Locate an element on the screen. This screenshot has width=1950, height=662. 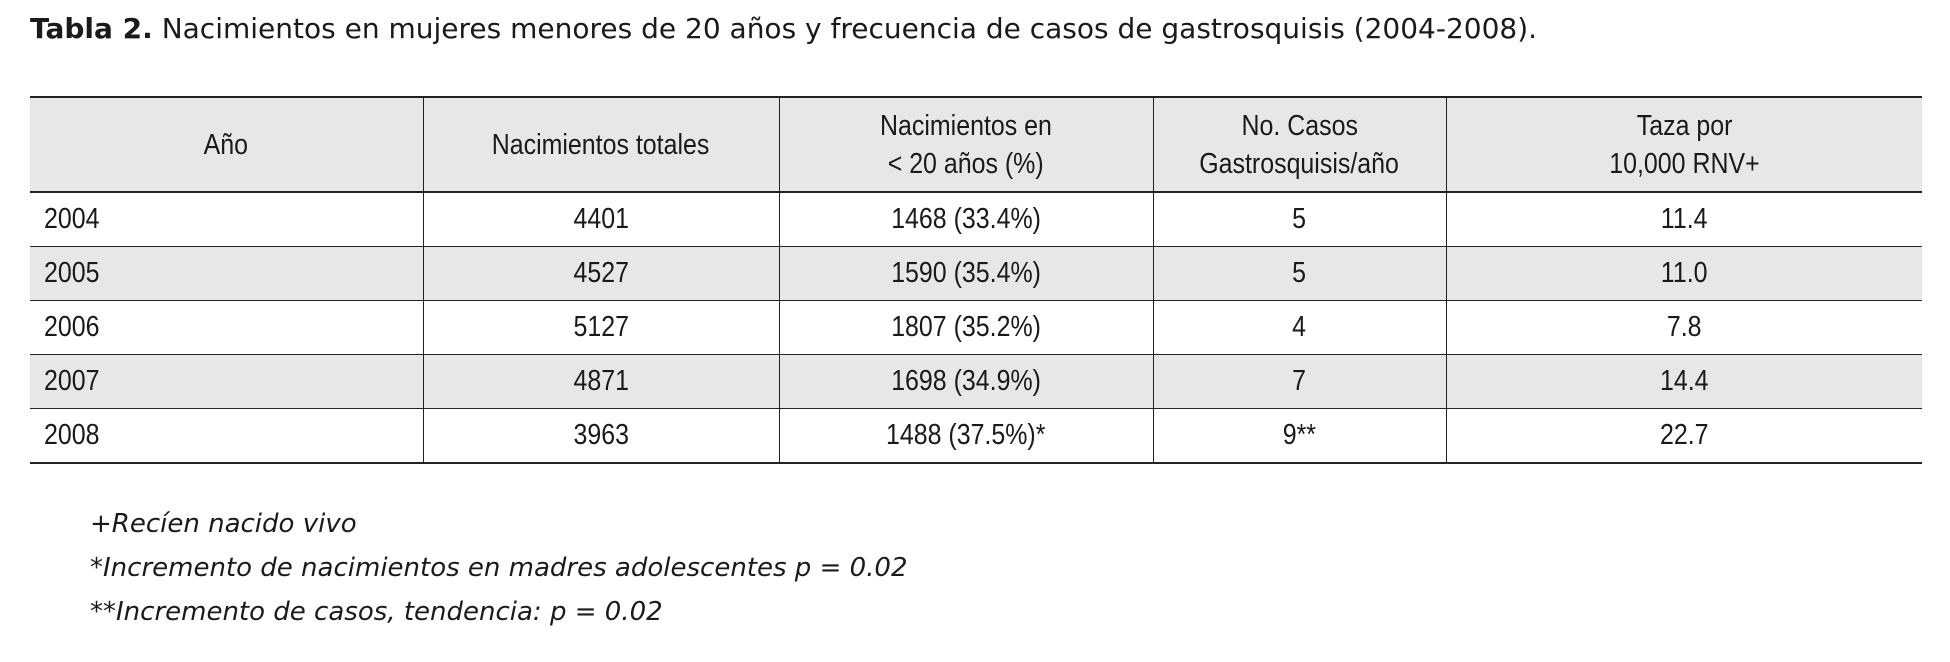
header-cases-line2: Gastrosquisis/año is located at coordinates (1299, 163).